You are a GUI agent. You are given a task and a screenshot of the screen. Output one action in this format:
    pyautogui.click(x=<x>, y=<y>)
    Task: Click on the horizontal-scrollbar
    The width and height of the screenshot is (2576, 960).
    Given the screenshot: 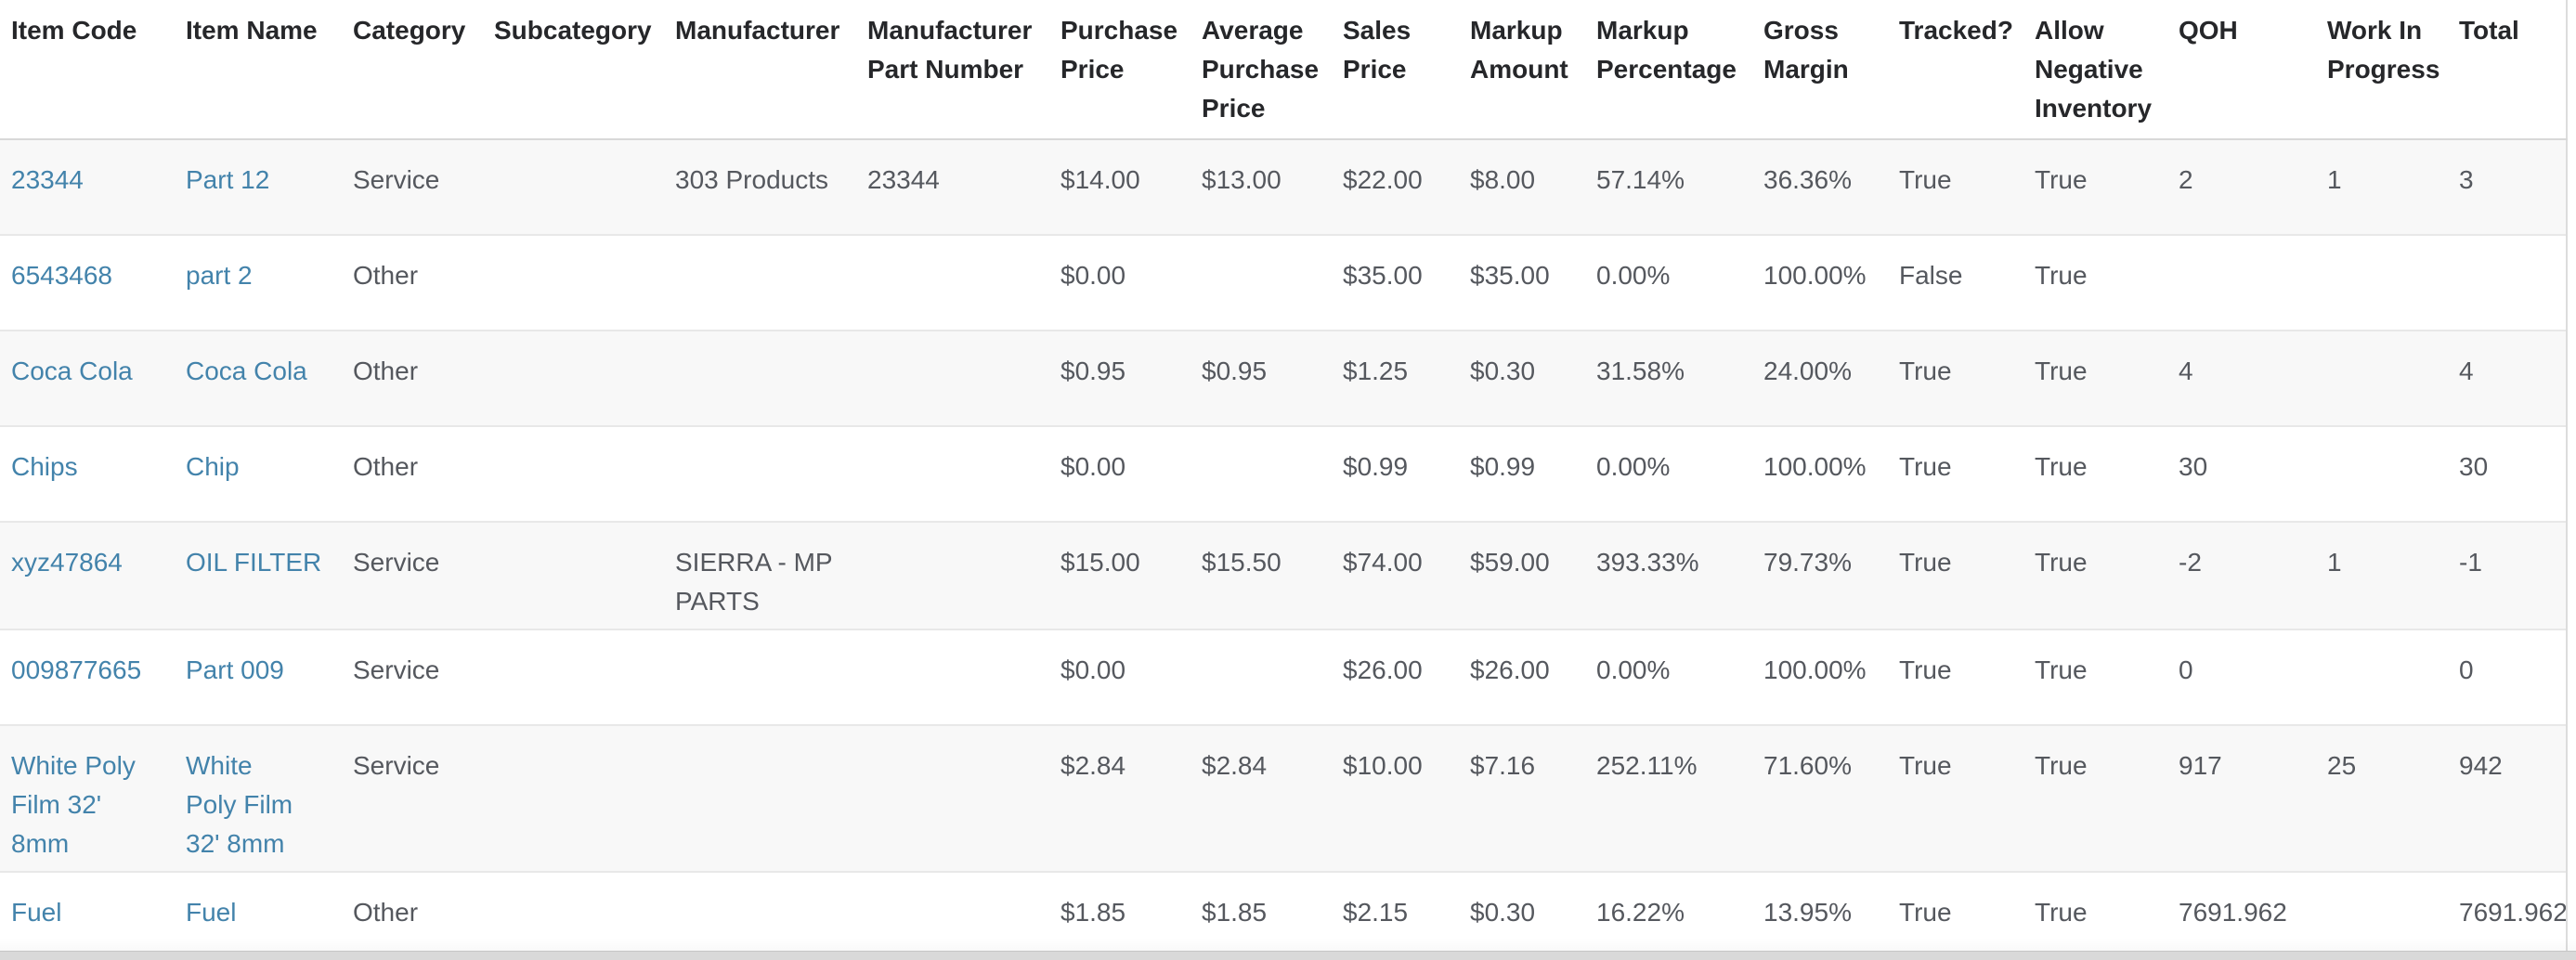 What is the action you would take?
    pyautogui.click(x=1288, y=955)
    